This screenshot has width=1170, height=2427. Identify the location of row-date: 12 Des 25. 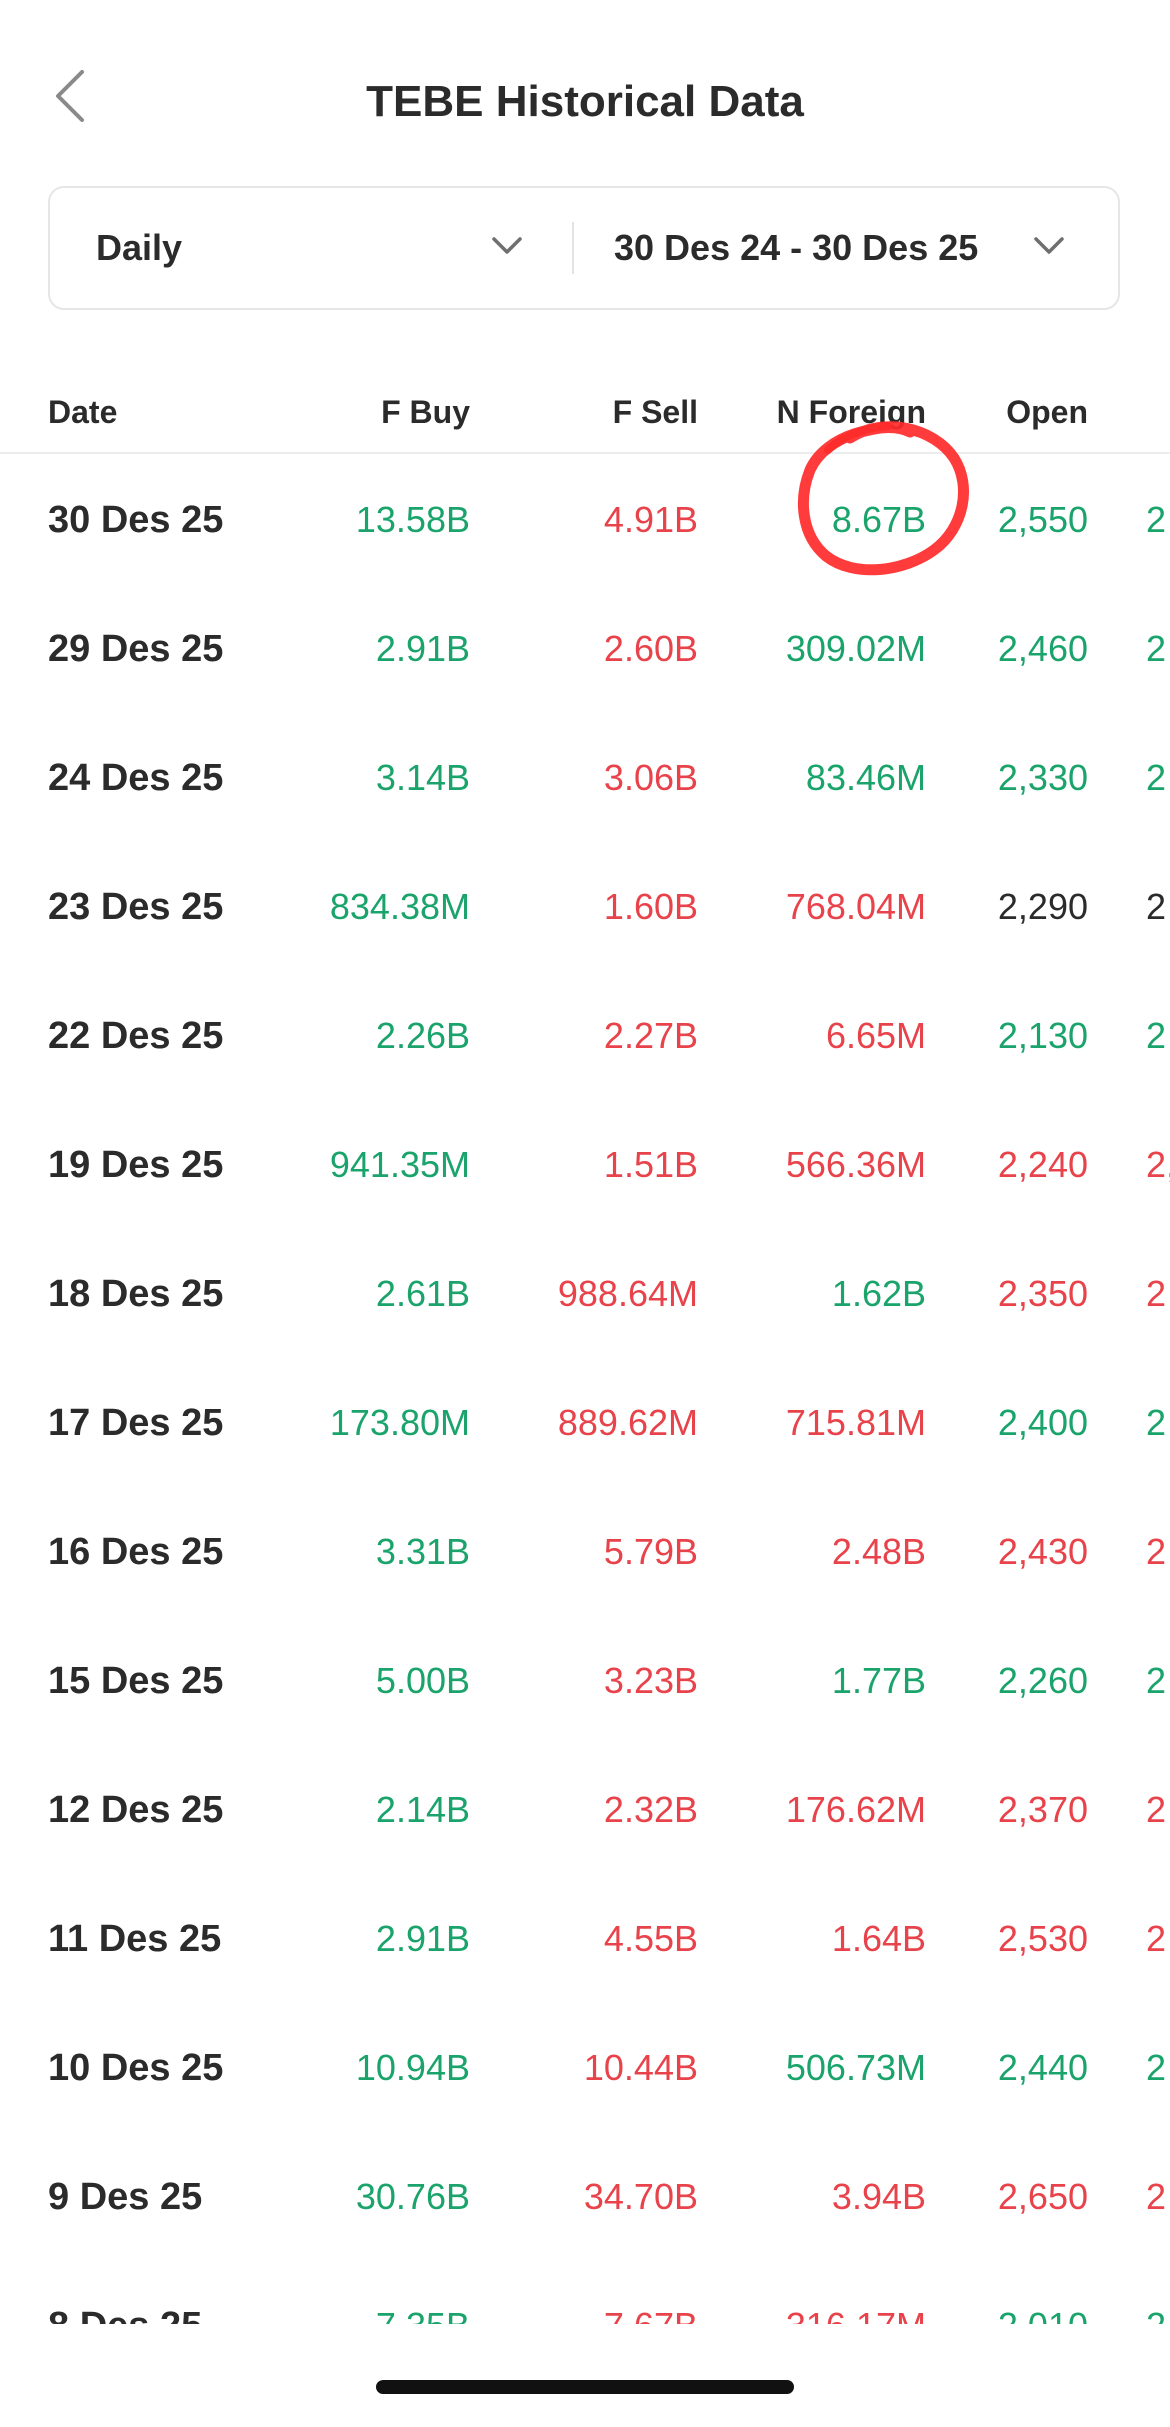
(136, 1810).